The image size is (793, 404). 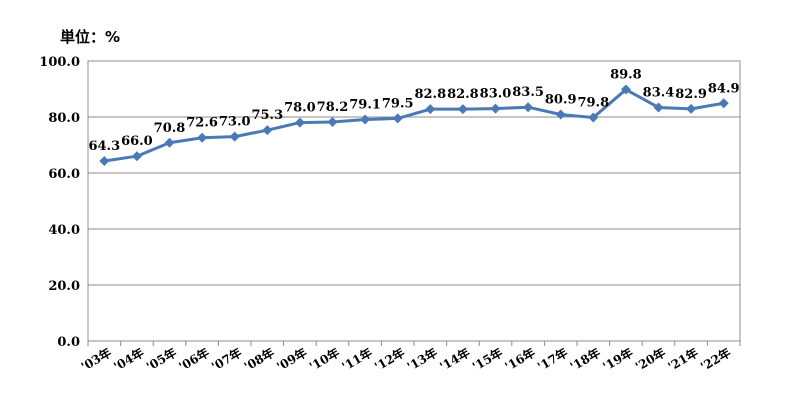 I want to click on x-tick-label: '04年, so click(x=129, y=359).